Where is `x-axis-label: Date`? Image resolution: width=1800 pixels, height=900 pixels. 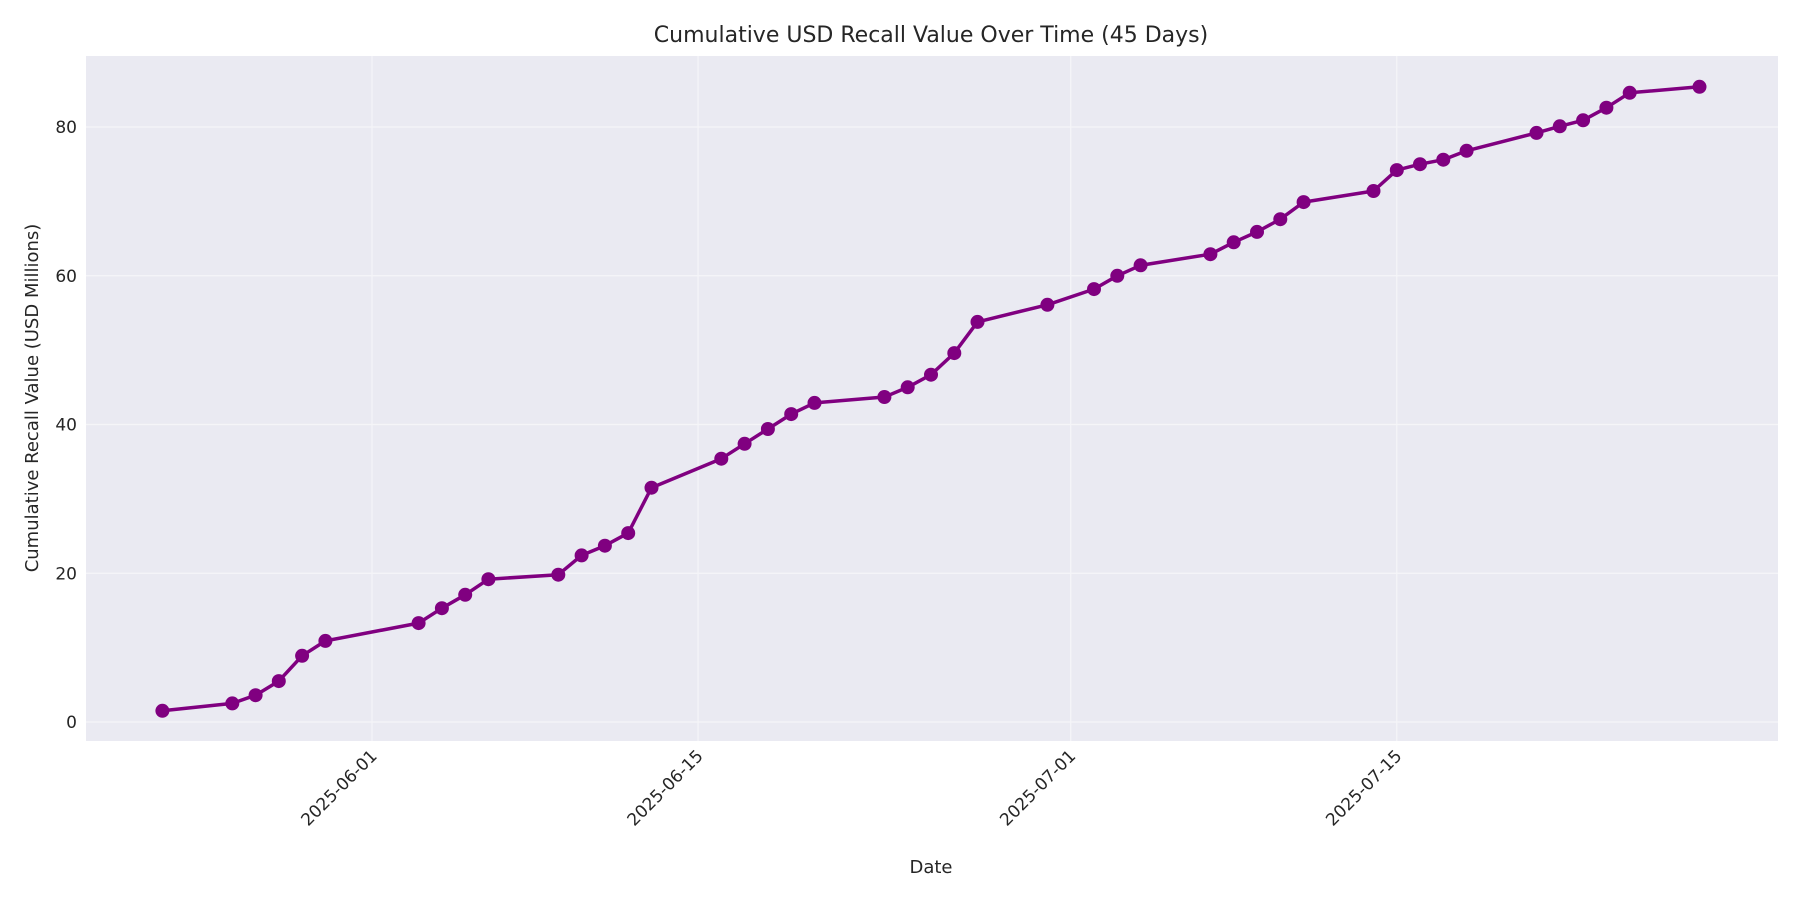 x-axis-label: Date is located at coordinates (930, 867).